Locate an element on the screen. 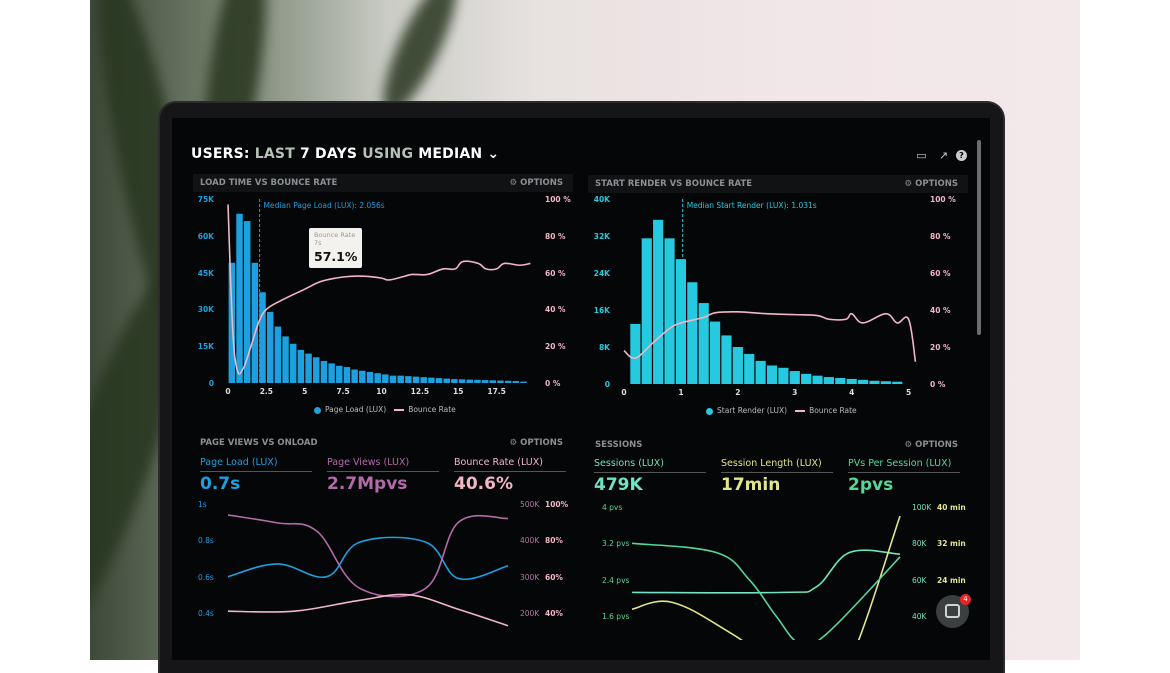 The height and width of the screenshot is (673, 1170). x-tick-label: 15 is located at coordinates (458, 391).